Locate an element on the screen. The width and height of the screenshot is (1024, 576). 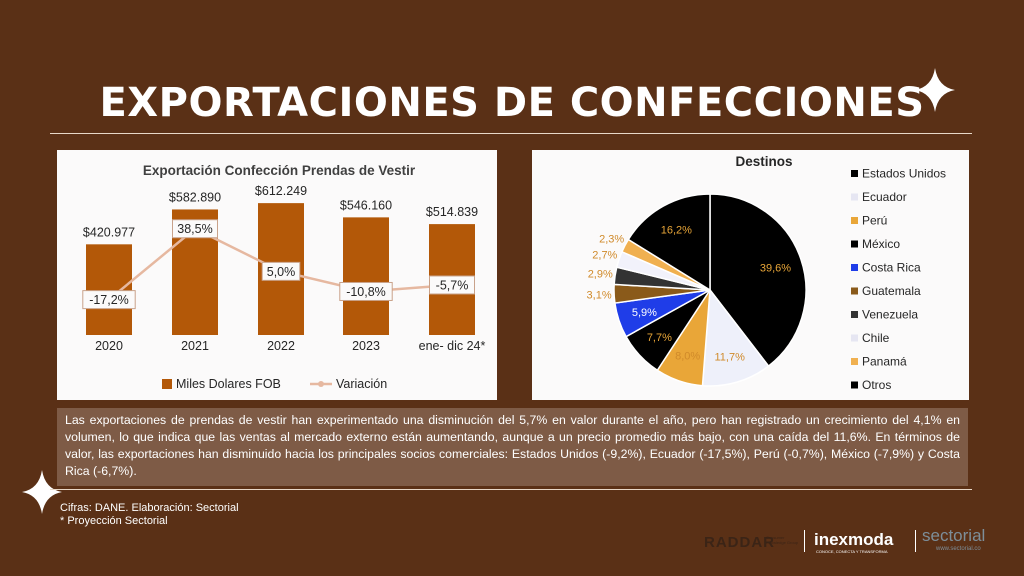
x-tick-label: 2021 is located at coordinates (195, 346).